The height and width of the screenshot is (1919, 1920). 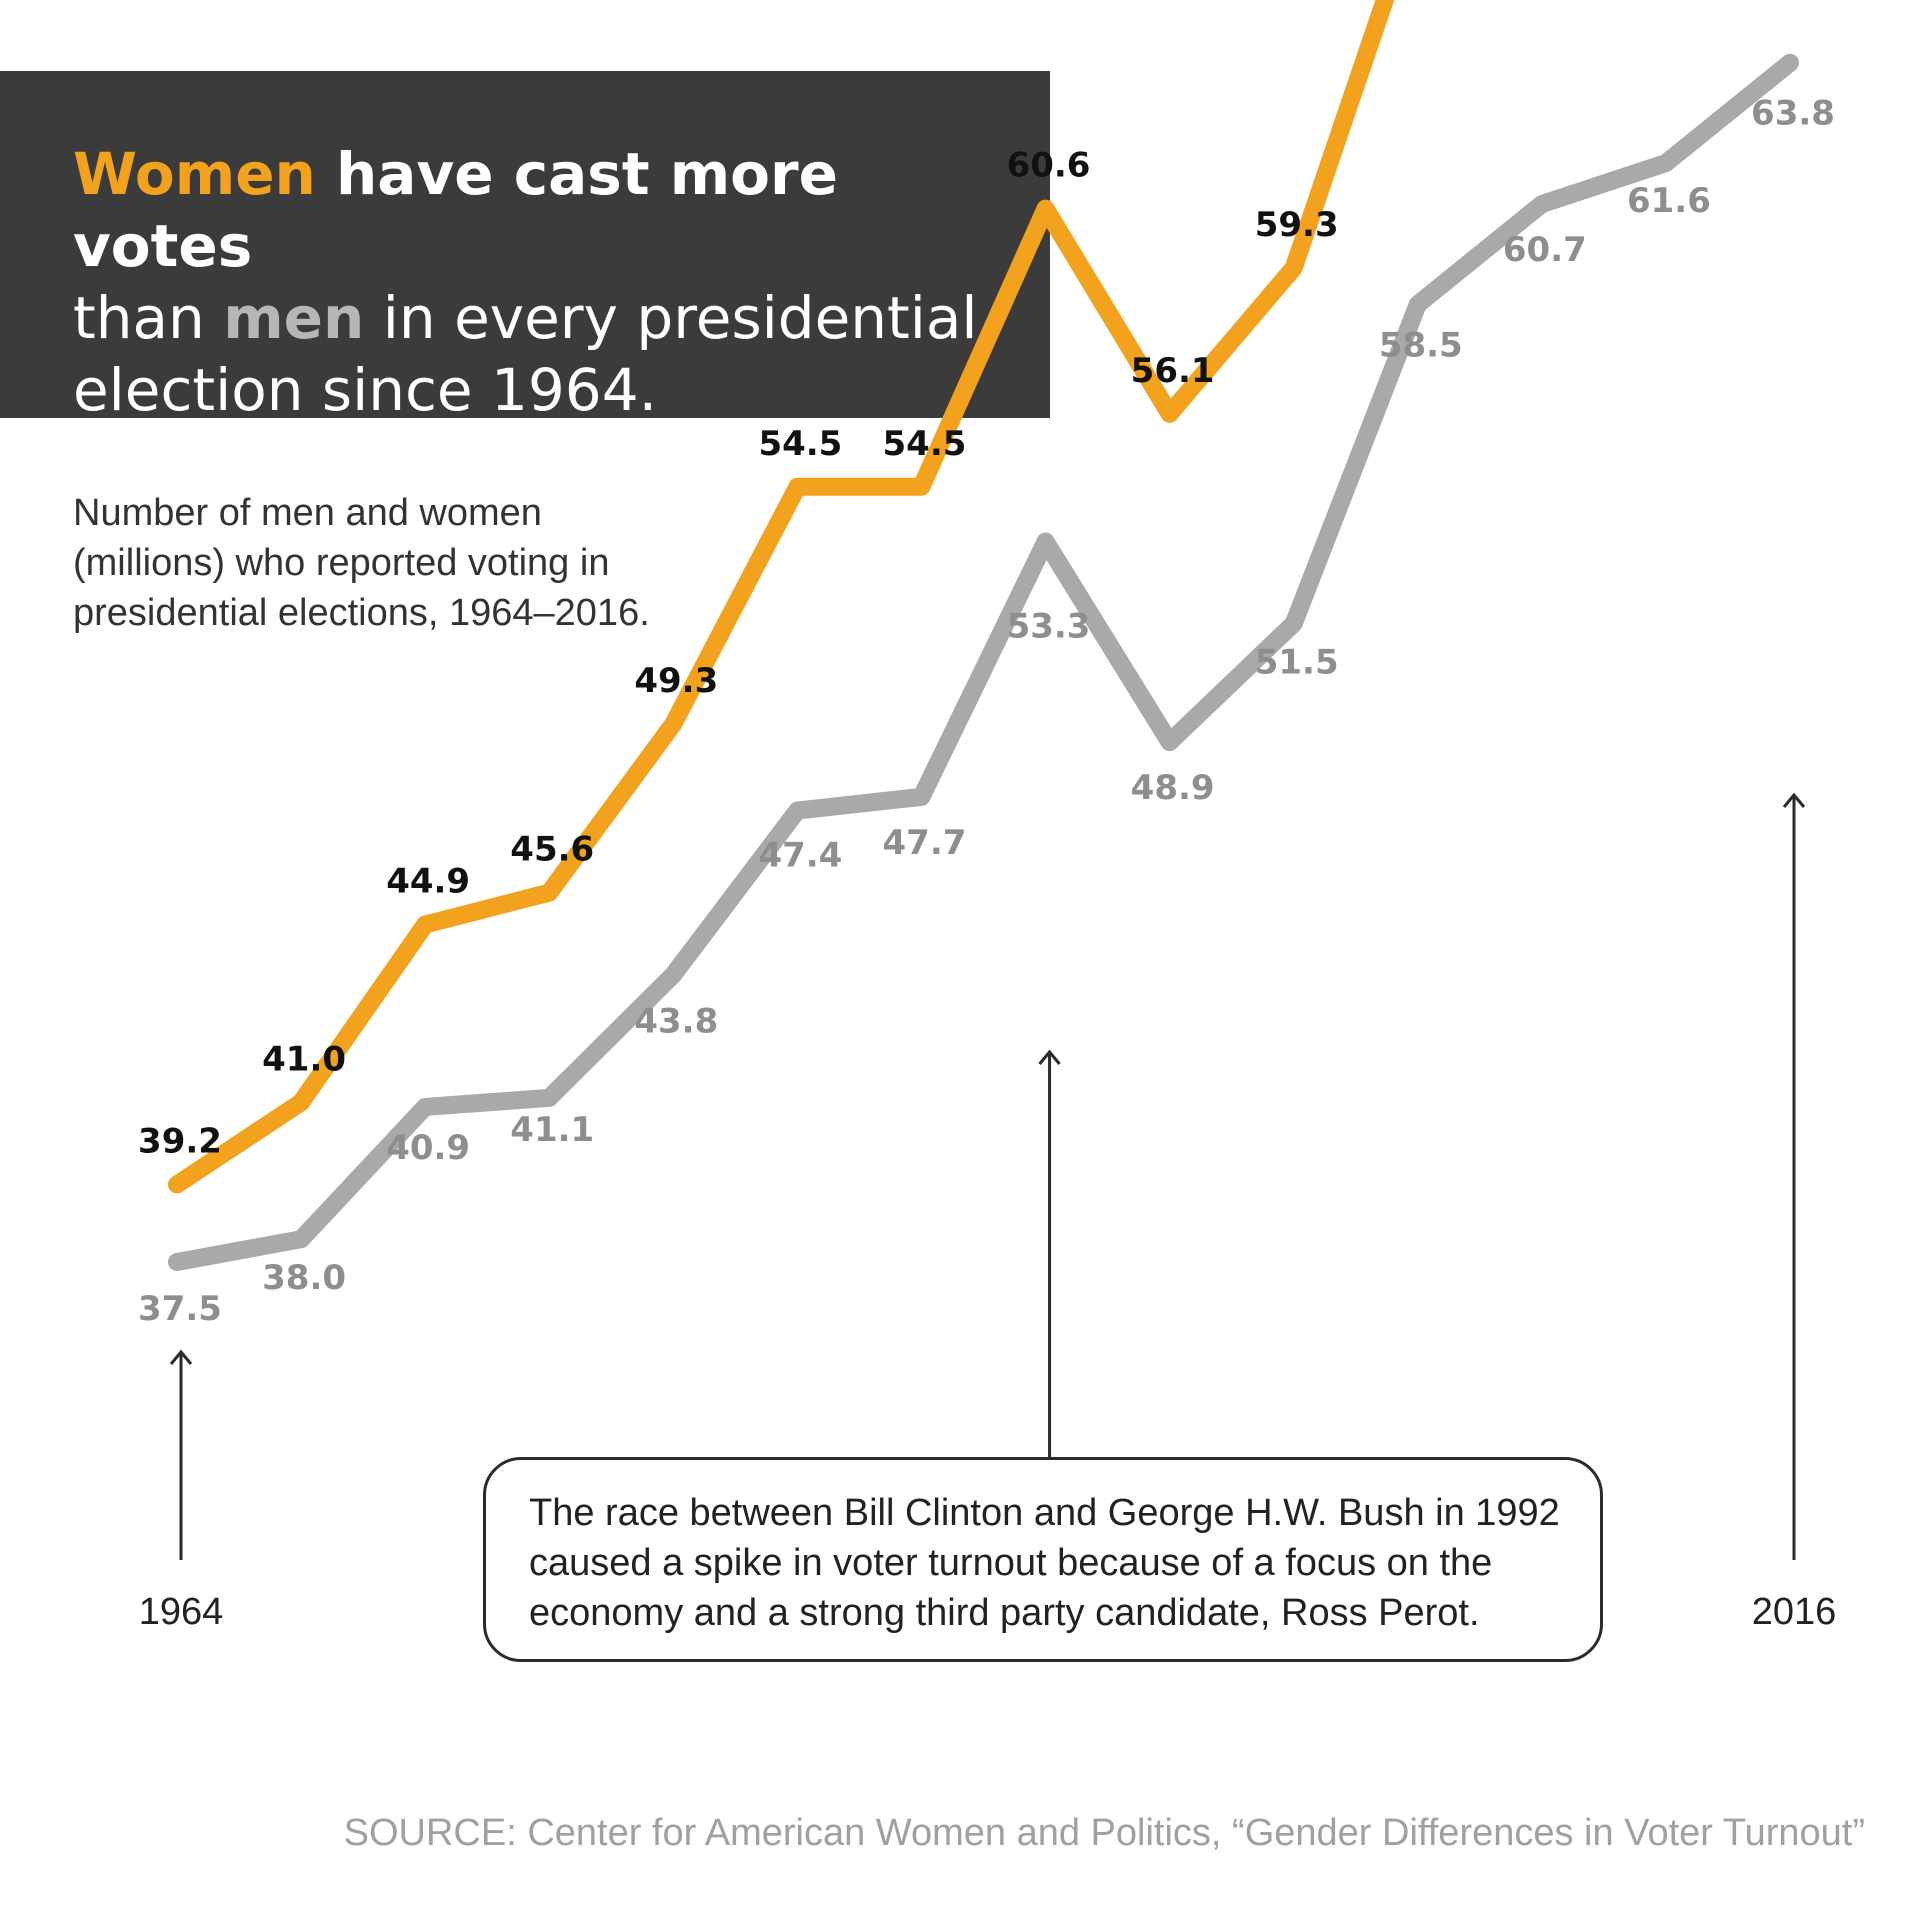 What do you see at coordinates (1297, 225) in the screenshot?
I see `women-data-label: 59.3` at bounding box center [1297, 225].